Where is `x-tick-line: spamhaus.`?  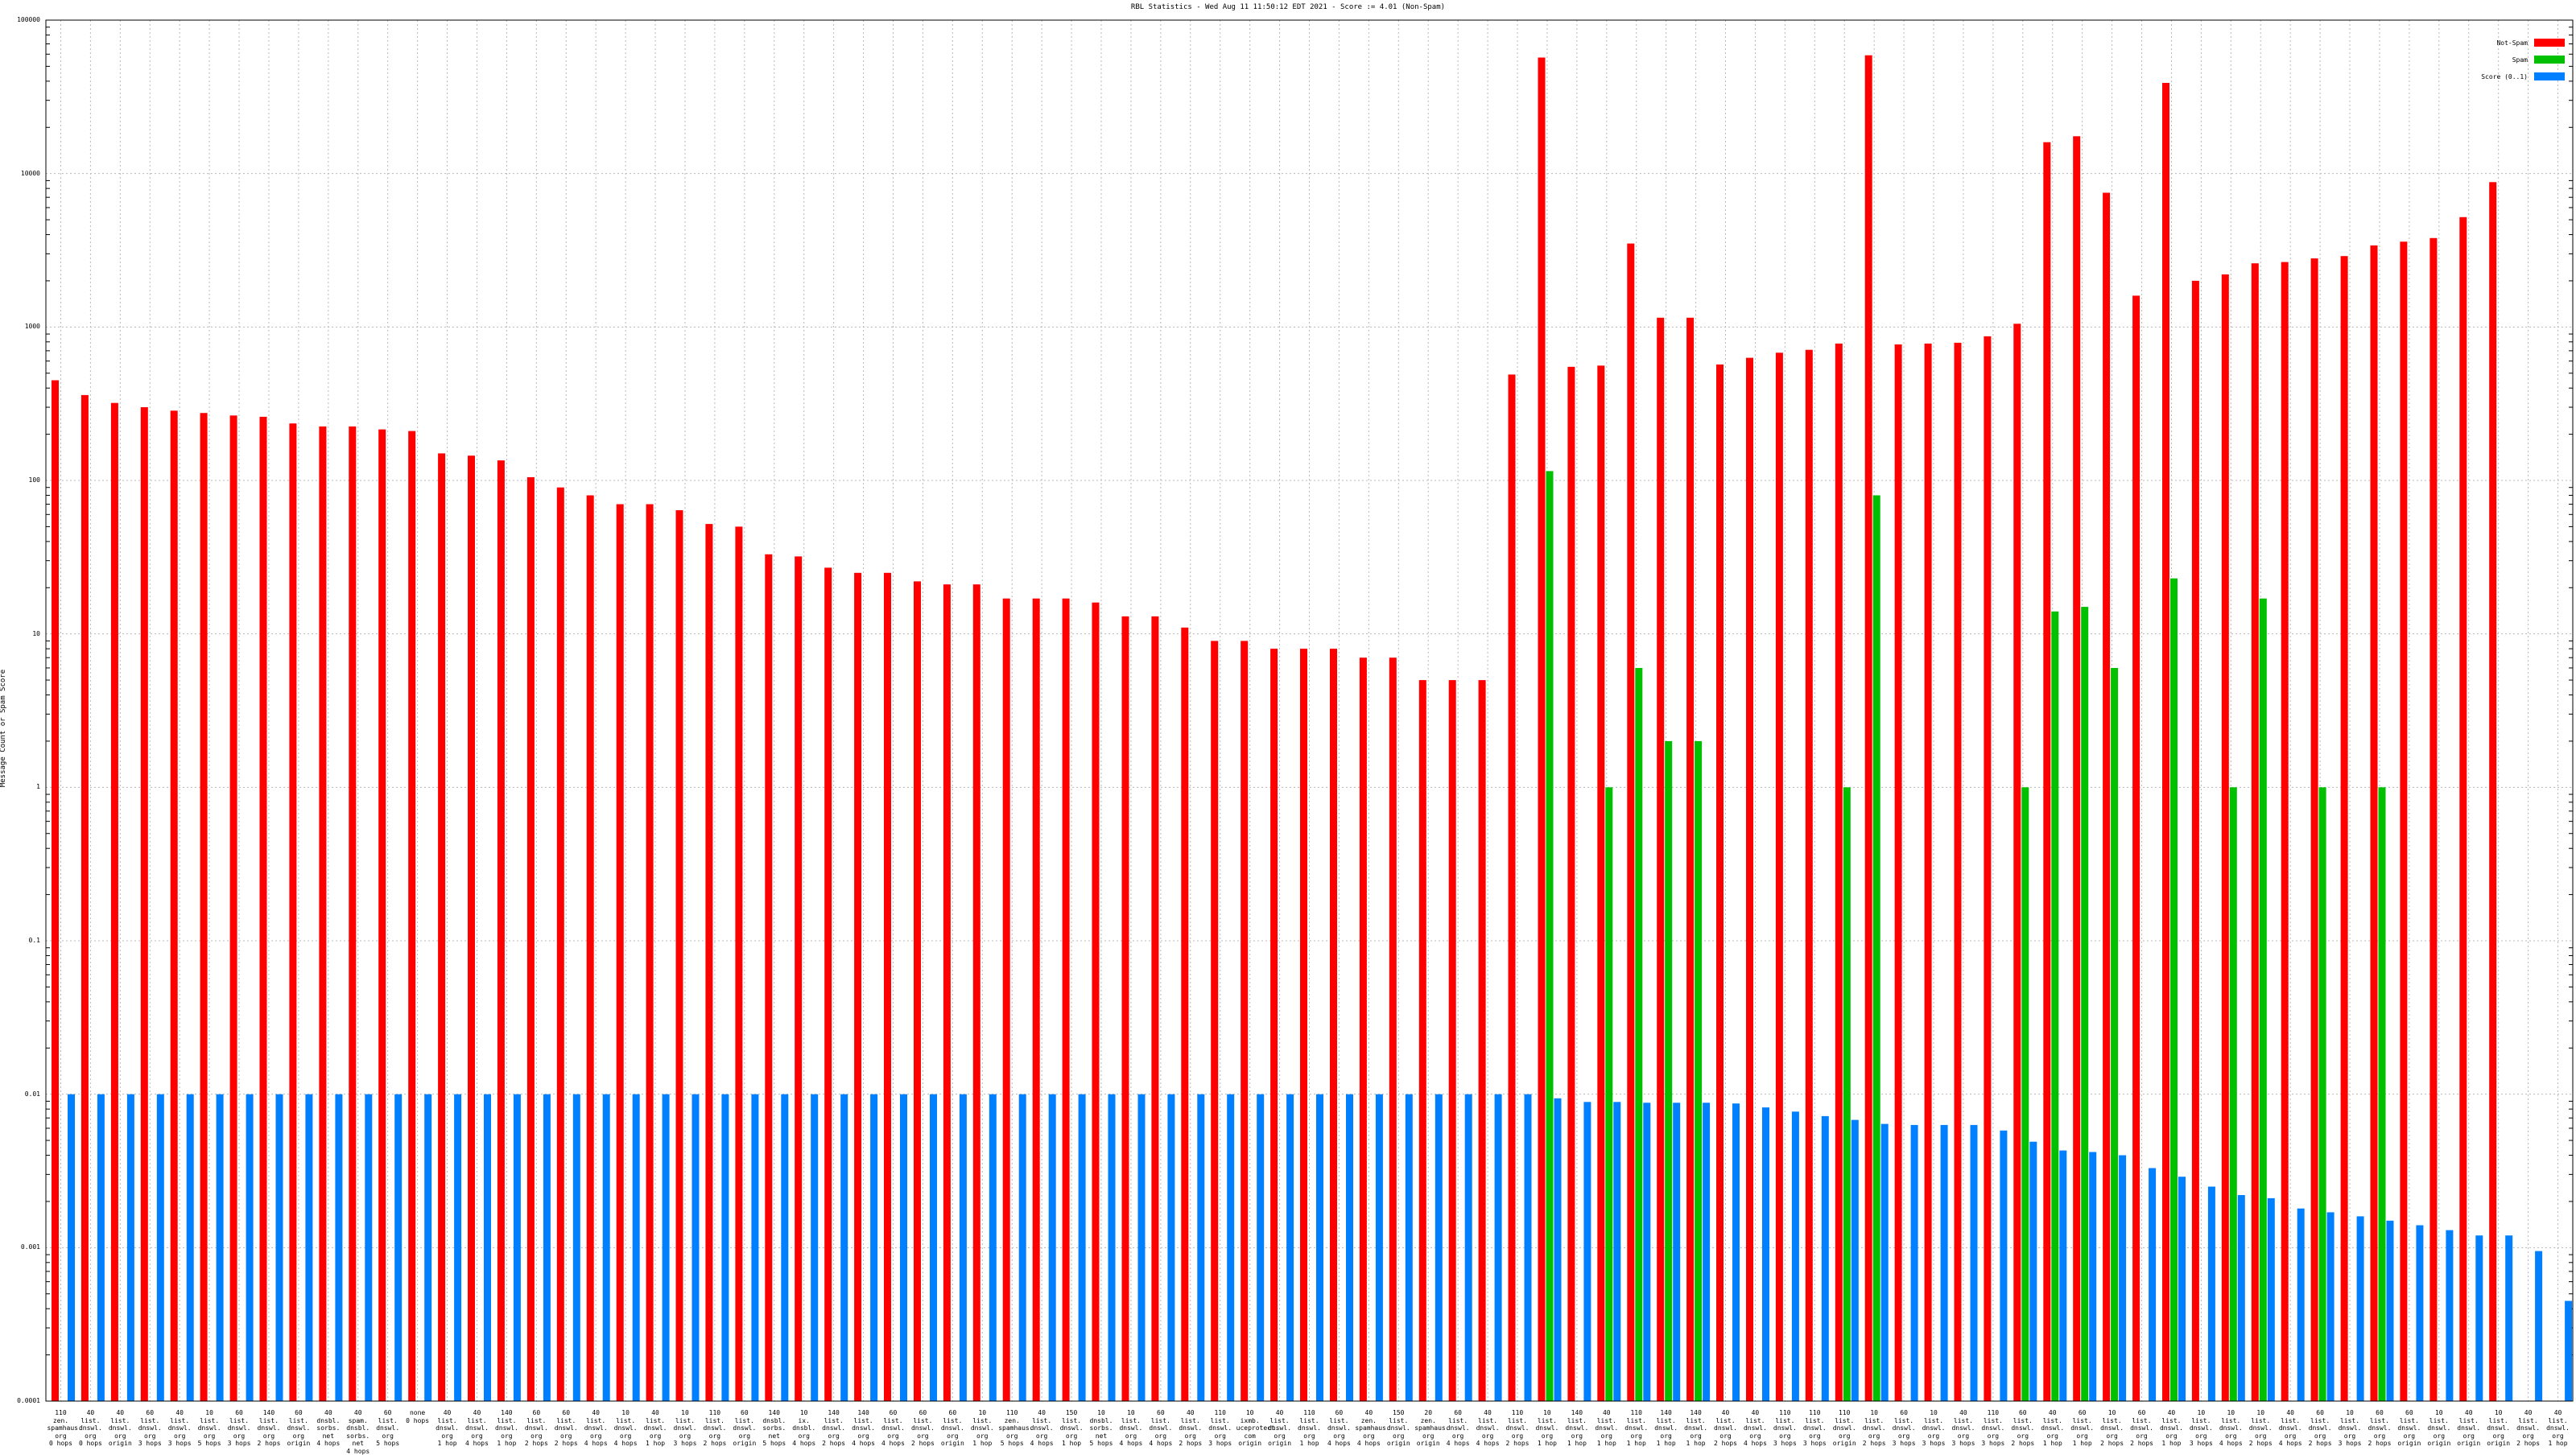 x-tick-line: spamhaus. is located at coordinates (1368, 1428).